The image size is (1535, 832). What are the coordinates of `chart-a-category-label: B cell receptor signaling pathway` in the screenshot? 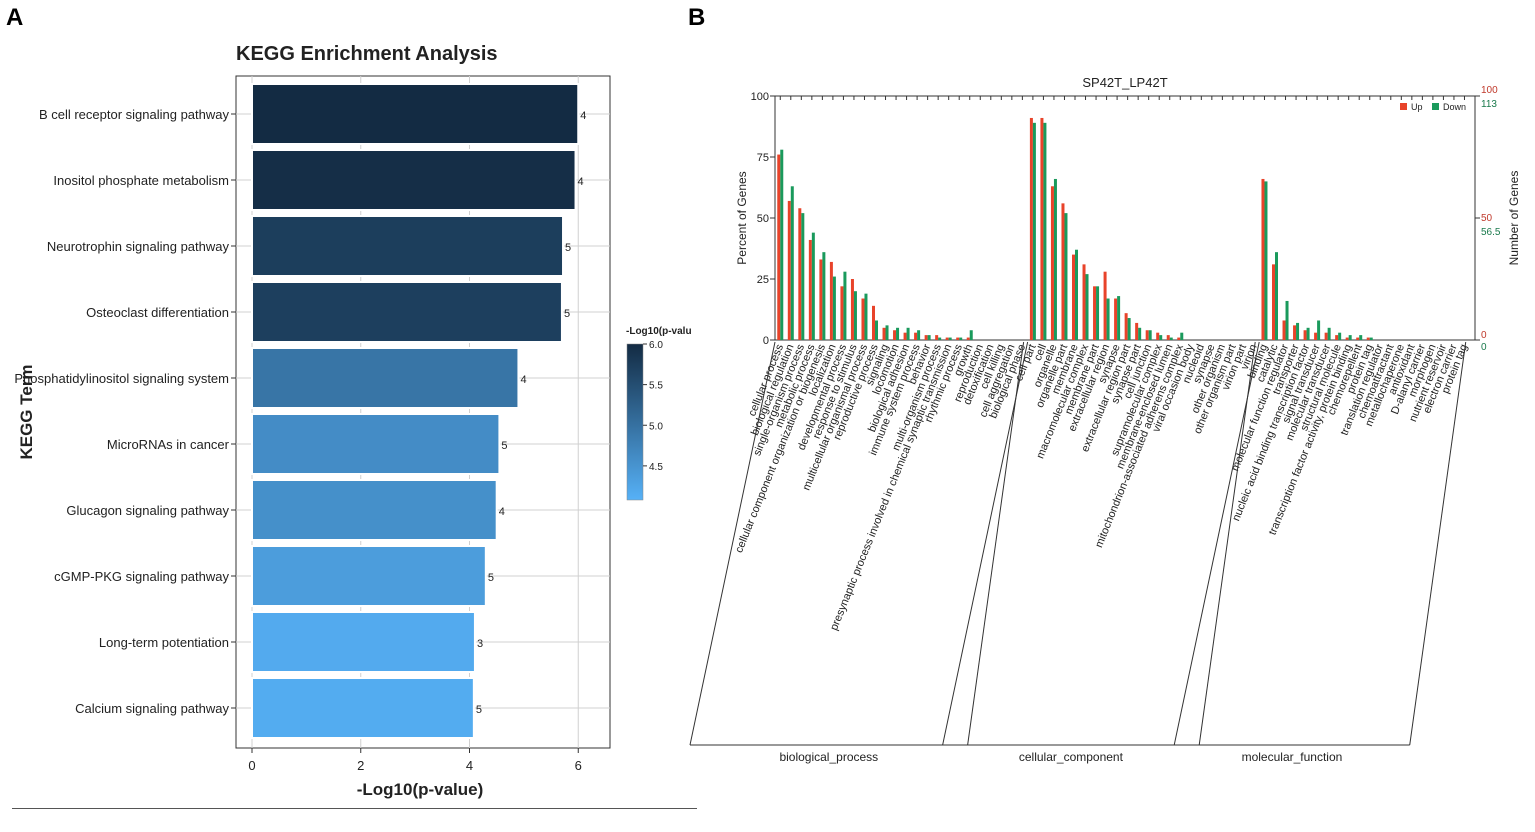 It's located at (134, 114).